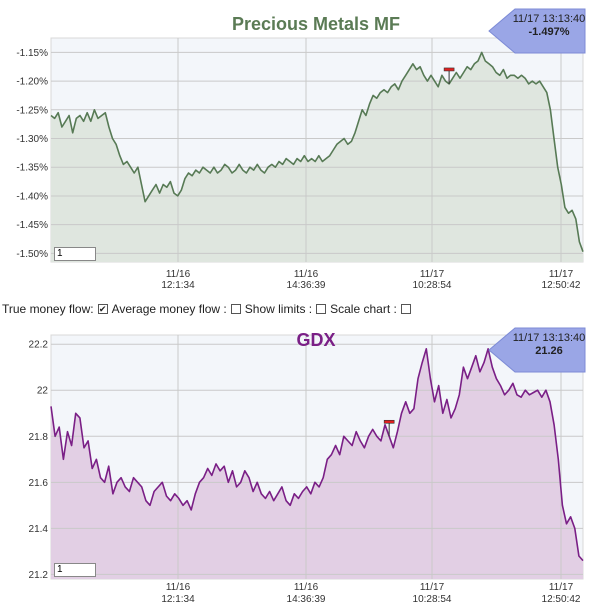 This screenshot has width=611, height=613. Describe the element at coordinates (39, 437) in the screenshot. I see `y-tick-label: 21.8` at that location.